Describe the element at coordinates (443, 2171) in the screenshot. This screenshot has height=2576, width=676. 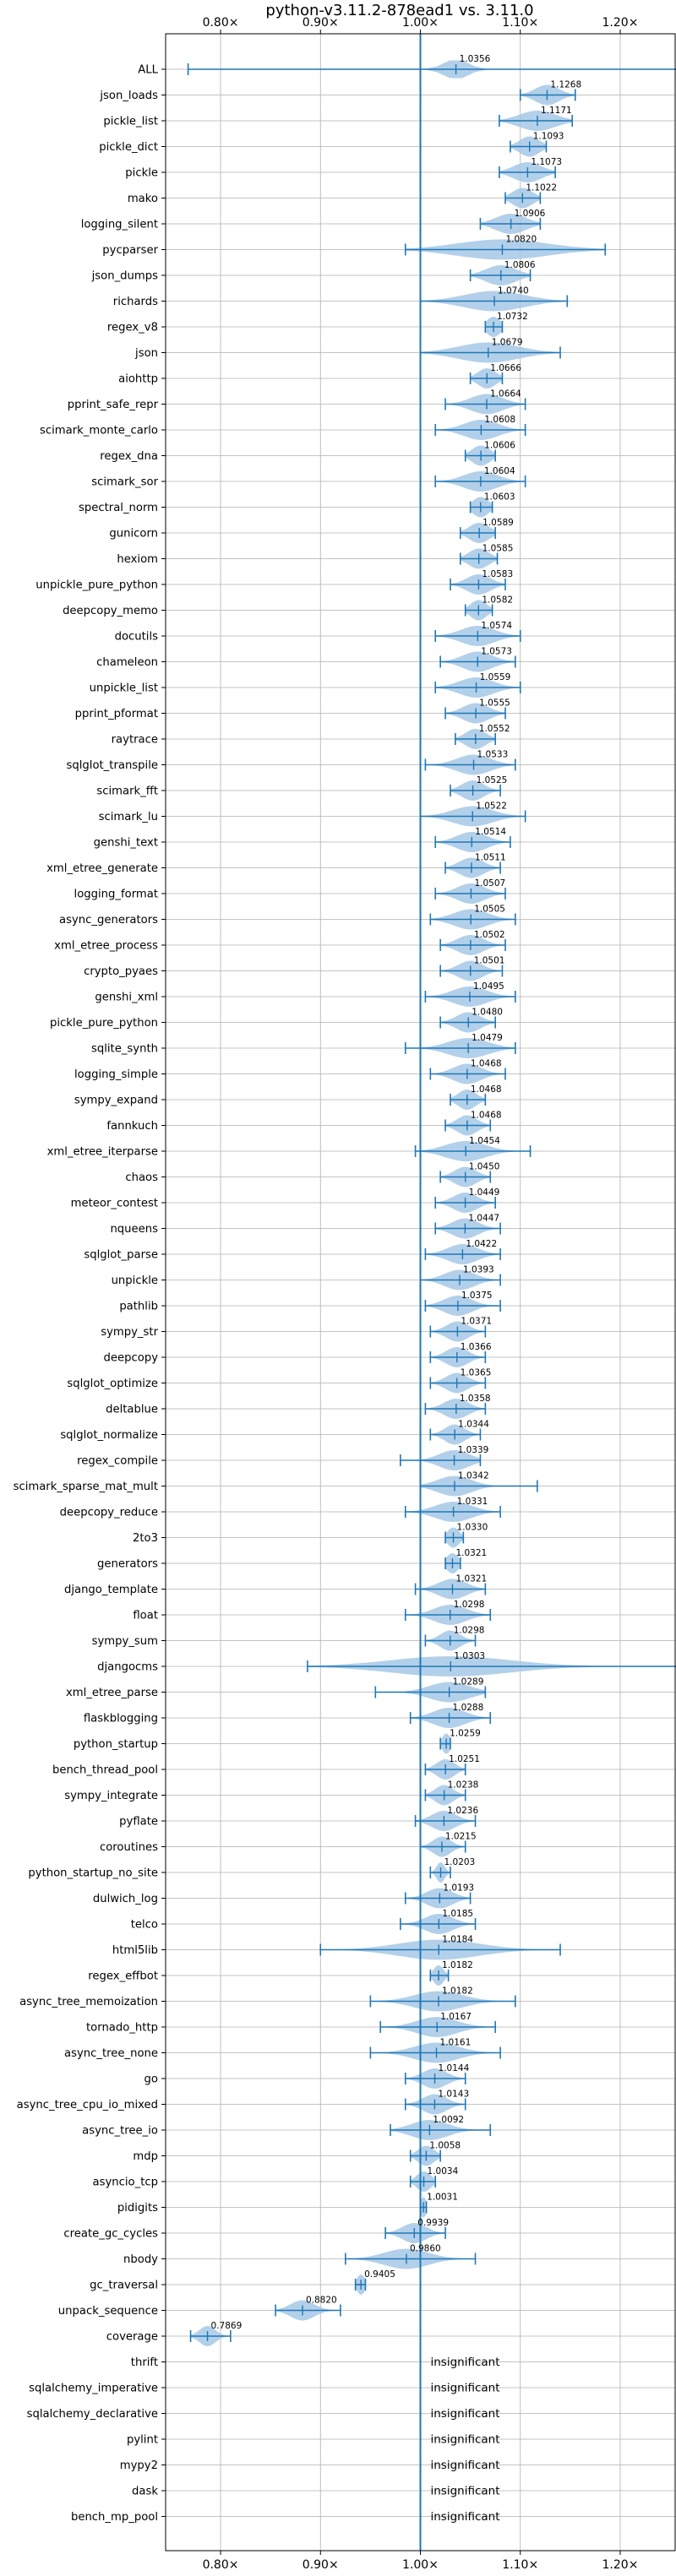
I see `value-label: 1.0034` at that location.